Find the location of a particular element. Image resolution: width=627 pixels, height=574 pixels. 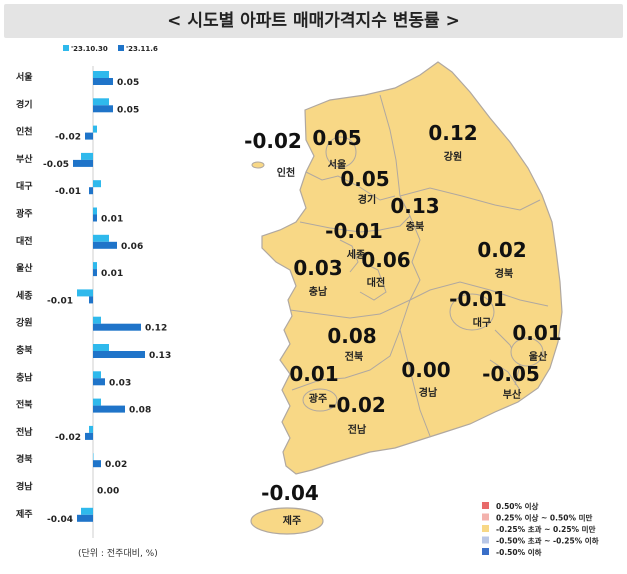

region-value-전남: -0.02 is located at coordinates (357, 405).